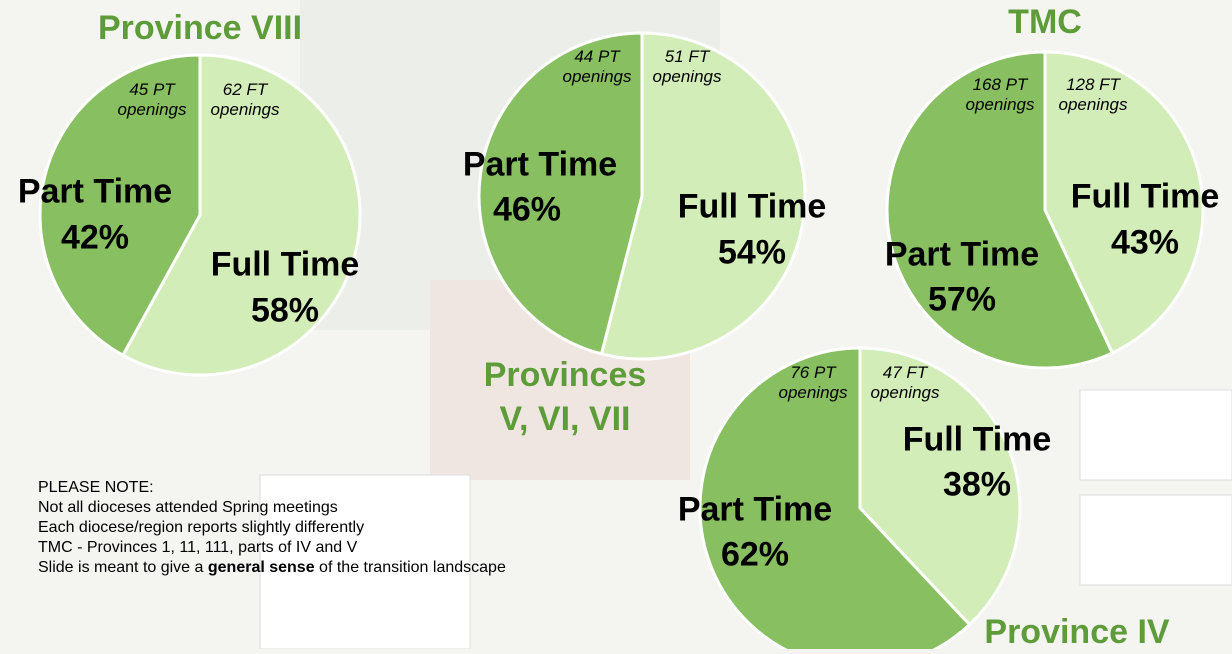 The image size is (1232, 654). I want to click on annotation: 44 PT openings, so click(597, 66).